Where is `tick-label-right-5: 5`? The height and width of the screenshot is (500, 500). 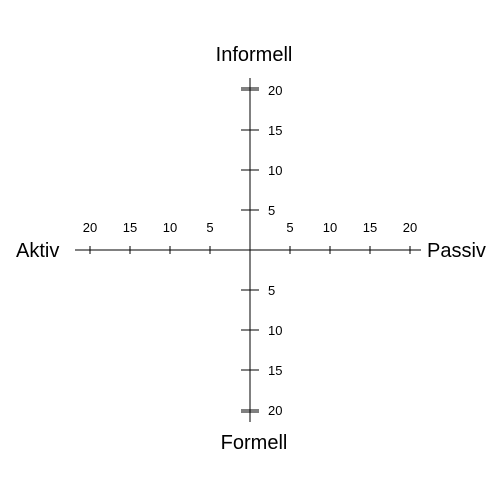
tick-label-right-5: 5 is located at coordinates (289, 227).